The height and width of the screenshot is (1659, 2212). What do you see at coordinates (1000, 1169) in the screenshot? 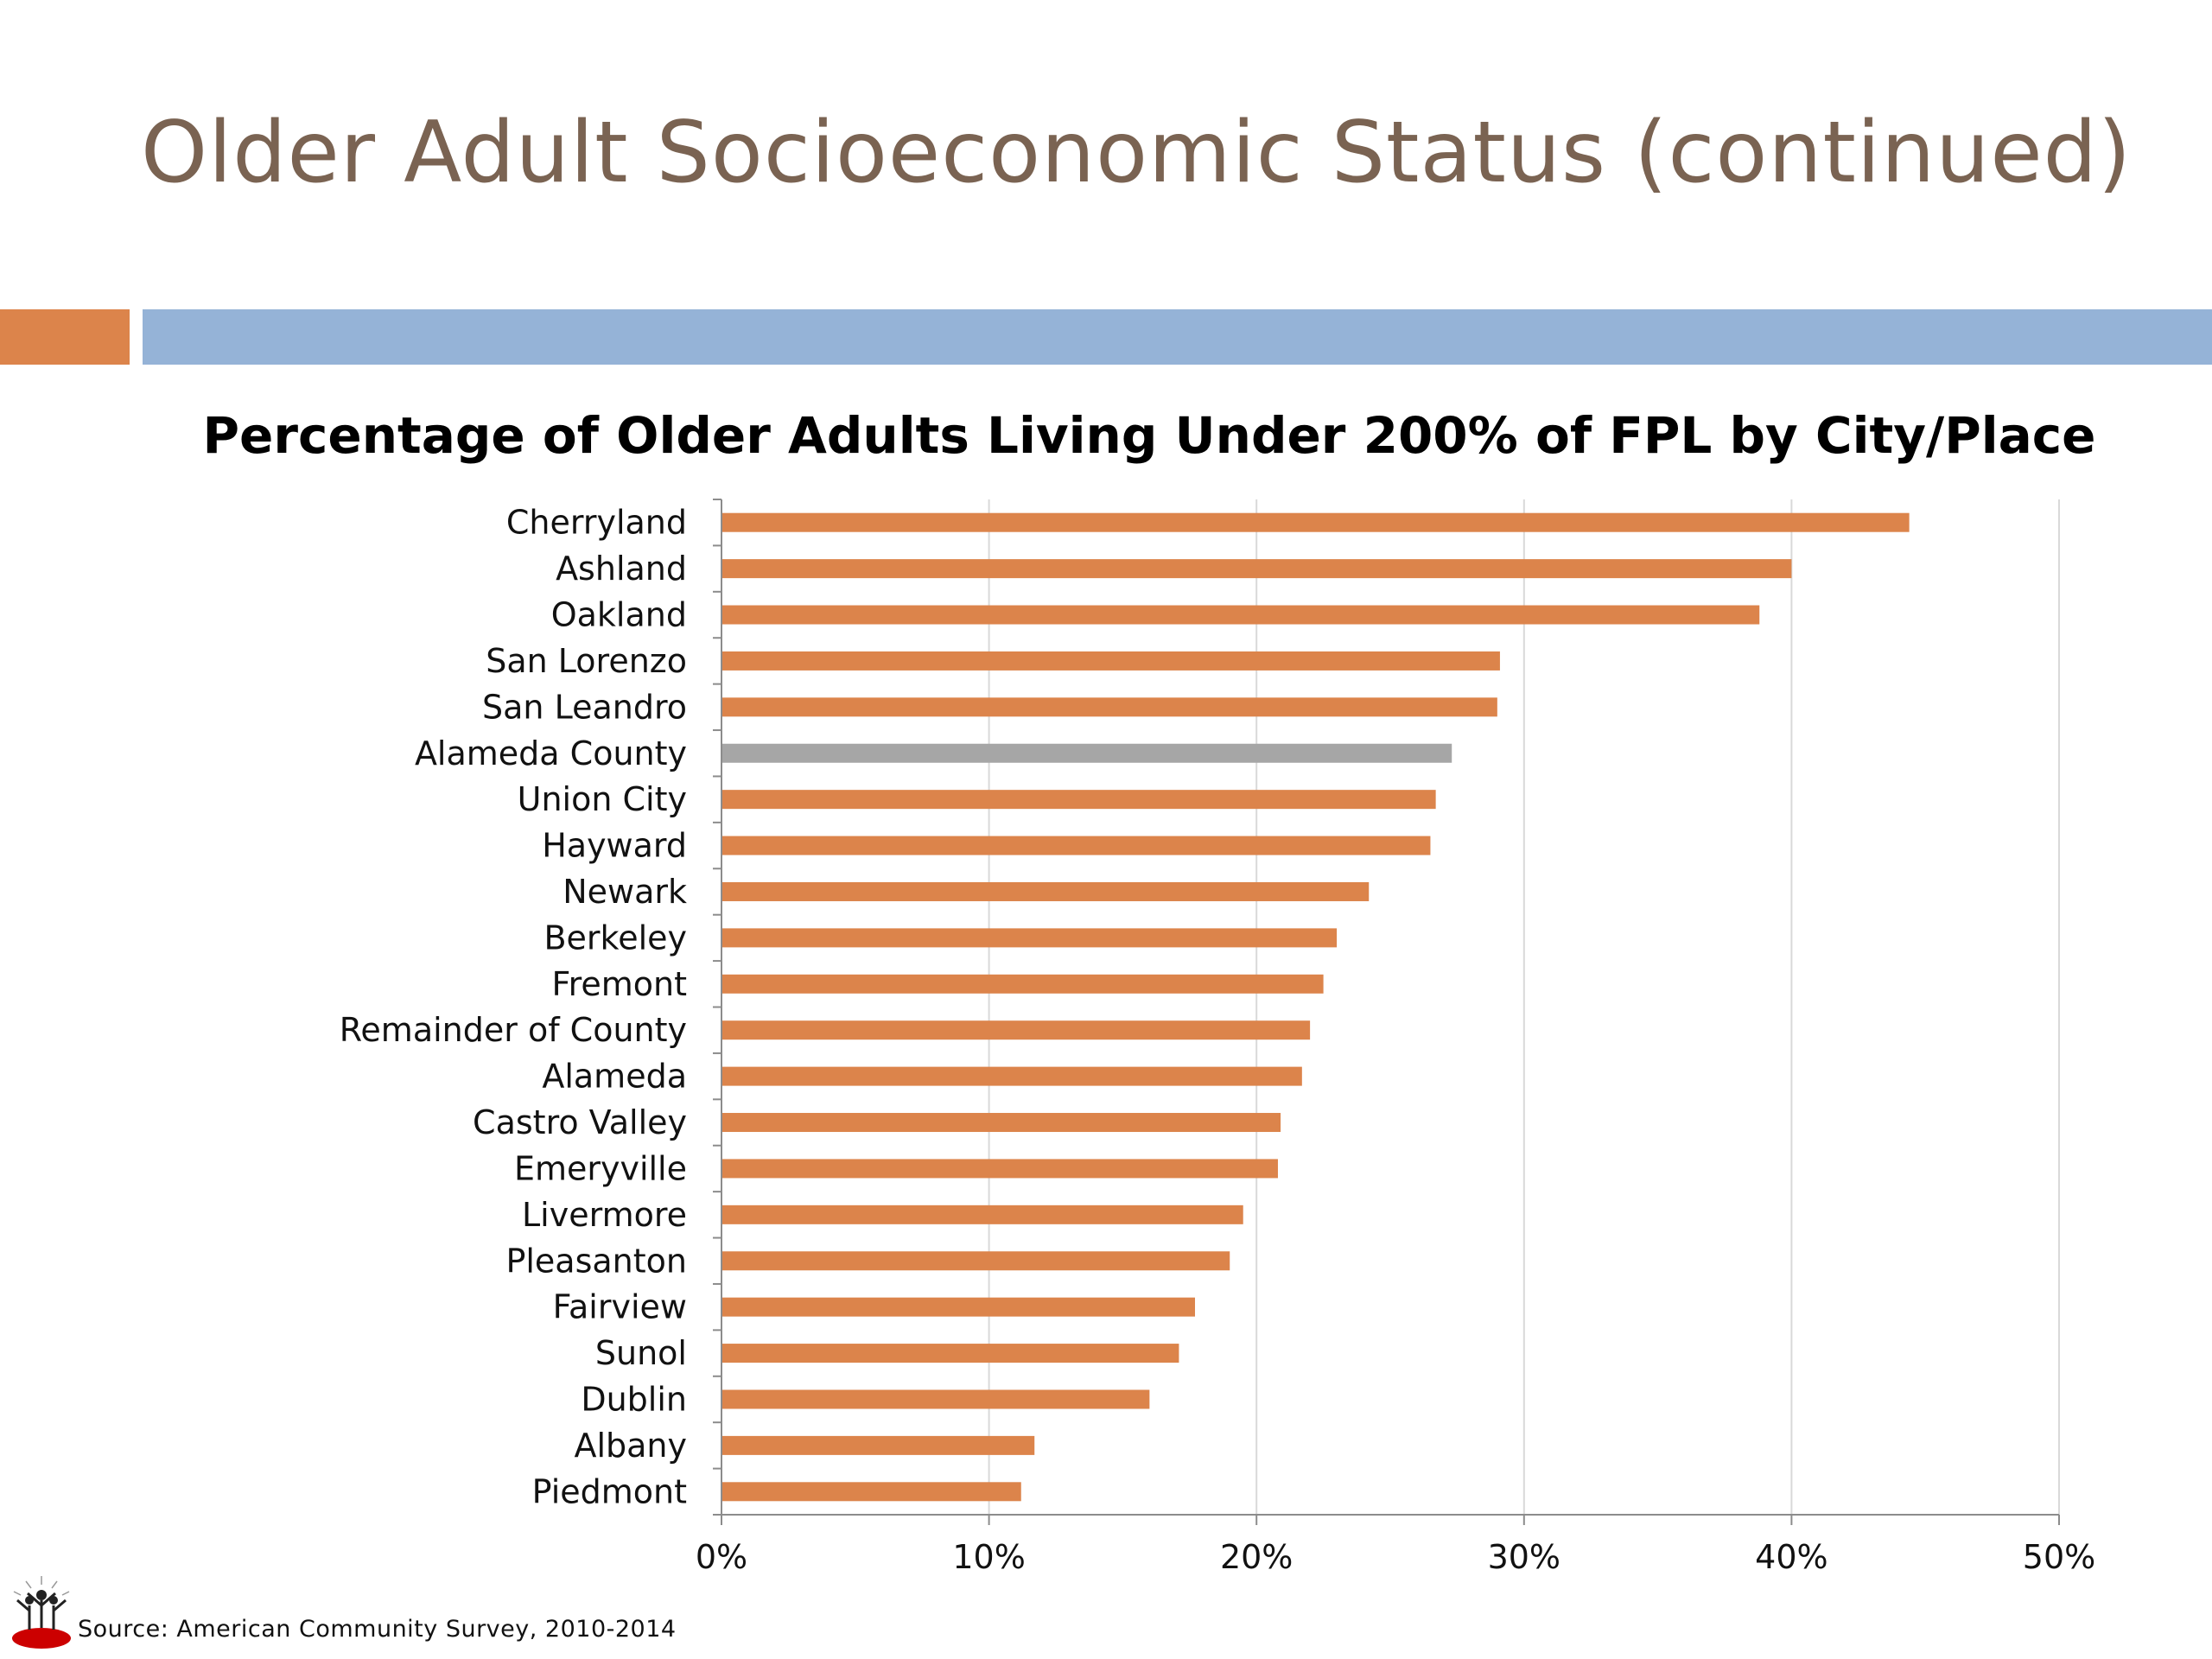
I see `bar-emeryville` at bounding box center [1000, 1169].